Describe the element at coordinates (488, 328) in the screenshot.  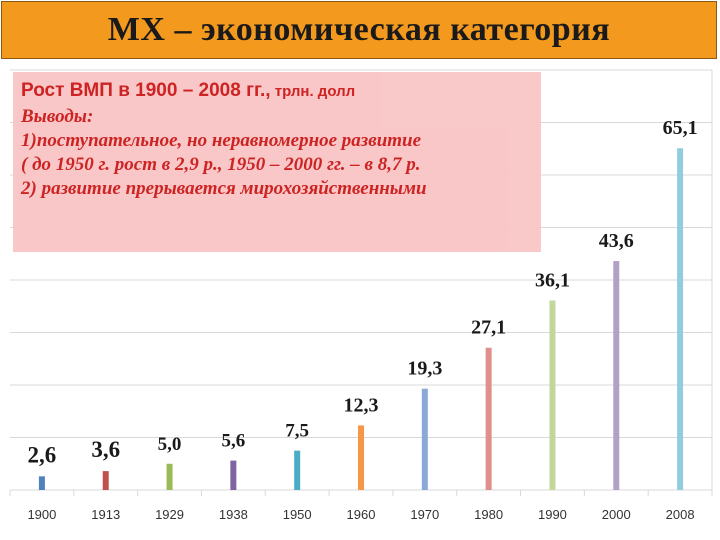
I see `data-label-1980: 27,1` at that location.